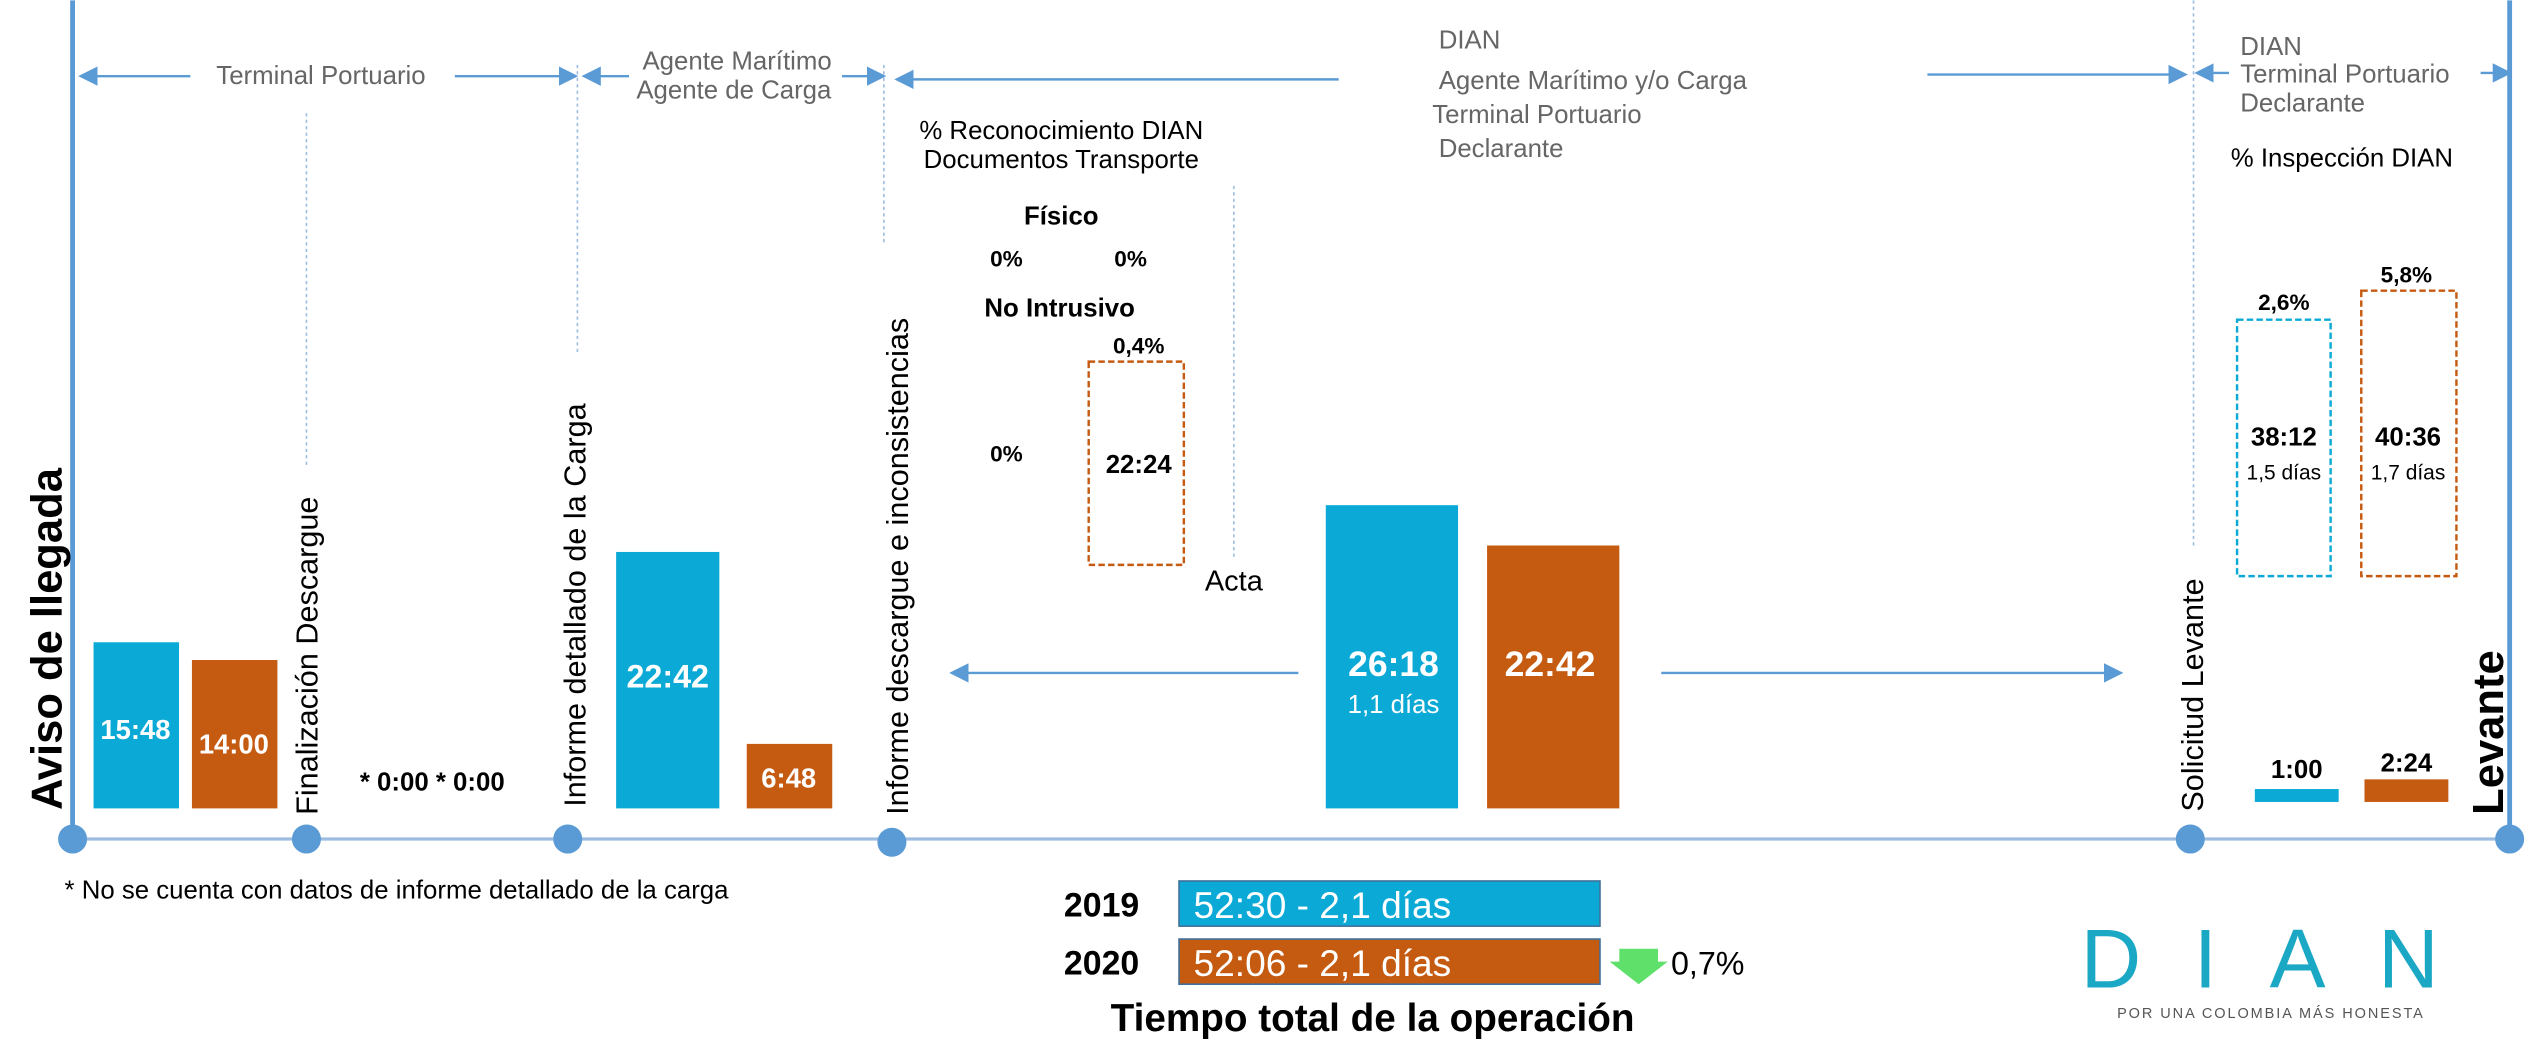 The height and width of the screenshot is (1041, 2529). I want to click on bar-label: 1,1 días, so click(1394, 705).